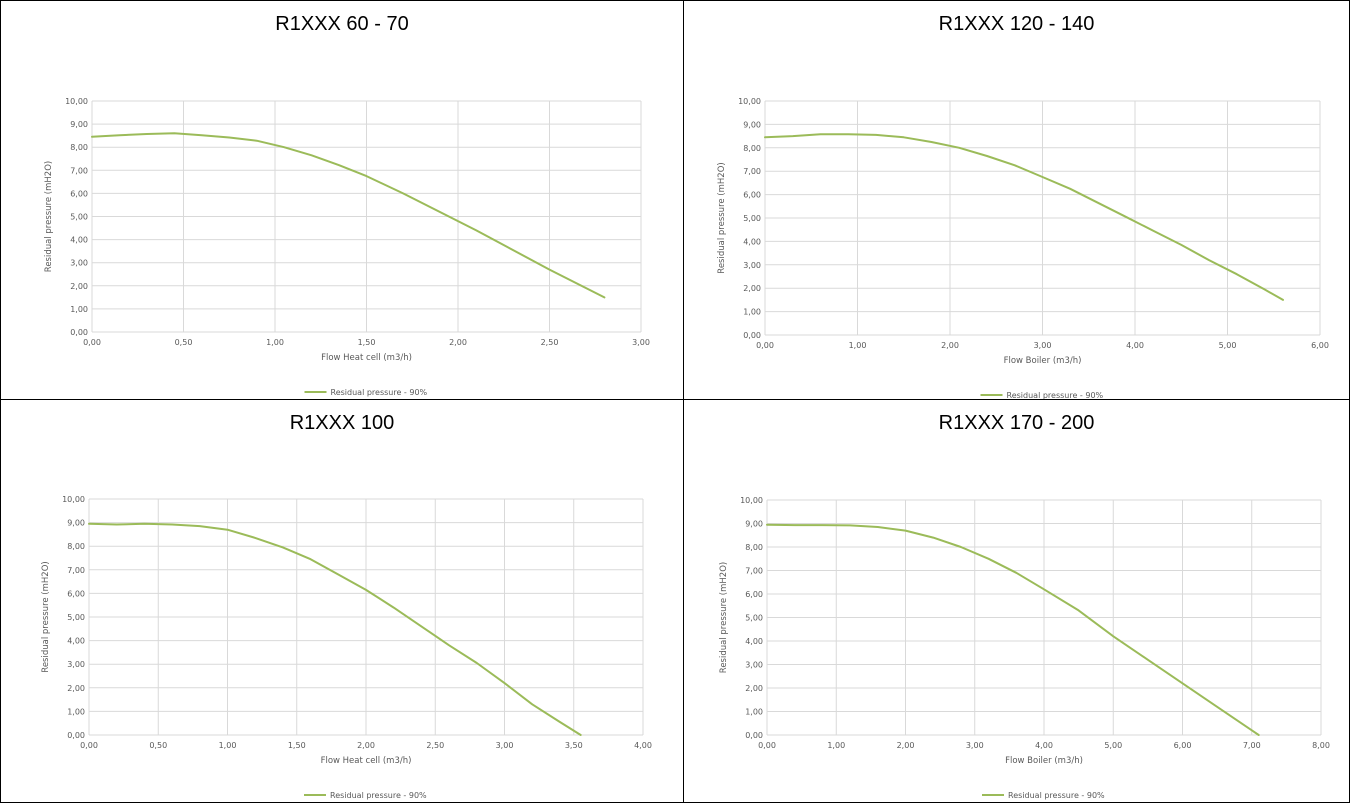 The image size is (1350, 803). Describe the element at coordinates (1321, 745) in the screenshot. I see `x-tick-label: 8,00` at that location.